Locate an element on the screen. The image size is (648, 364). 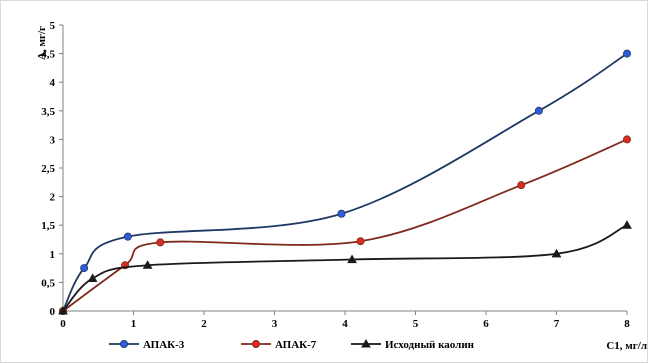
y-tick-label: 2,5 is located at coordinates (48, 169).